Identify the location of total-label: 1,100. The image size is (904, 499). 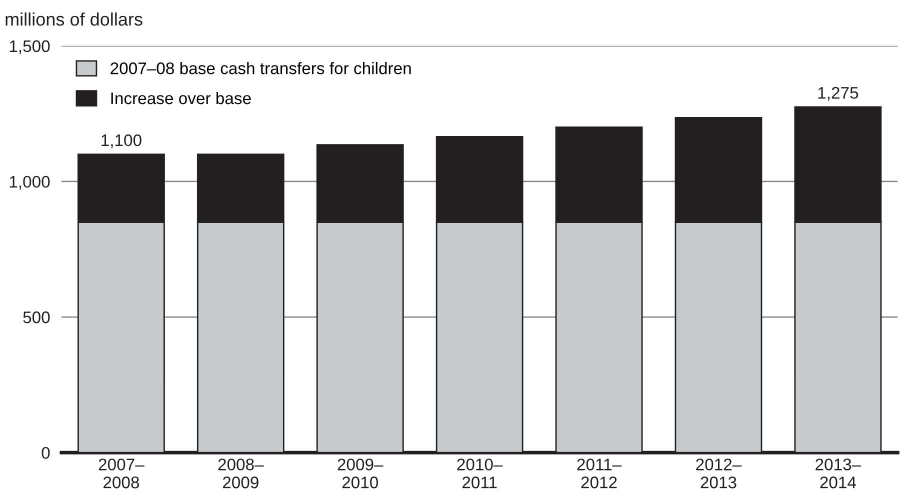
(122, 141).